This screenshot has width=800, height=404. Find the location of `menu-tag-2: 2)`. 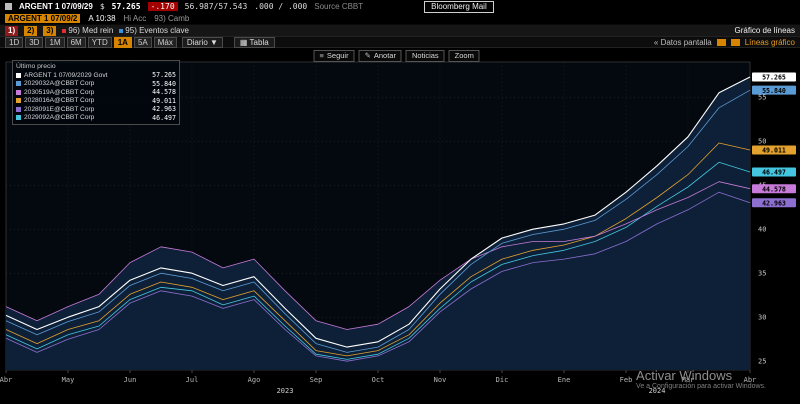

menu-tag-2: 2) is located at coordinates (31, 30).